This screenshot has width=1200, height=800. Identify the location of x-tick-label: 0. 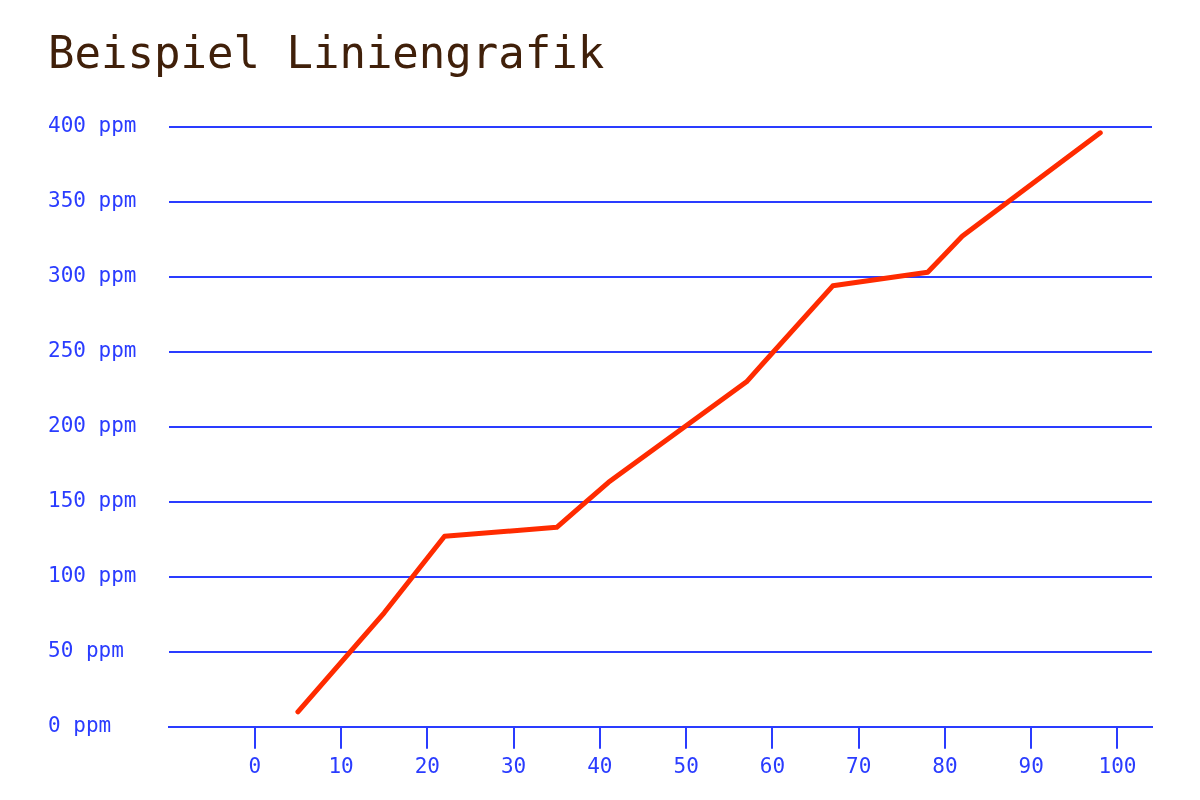
(255, 765).